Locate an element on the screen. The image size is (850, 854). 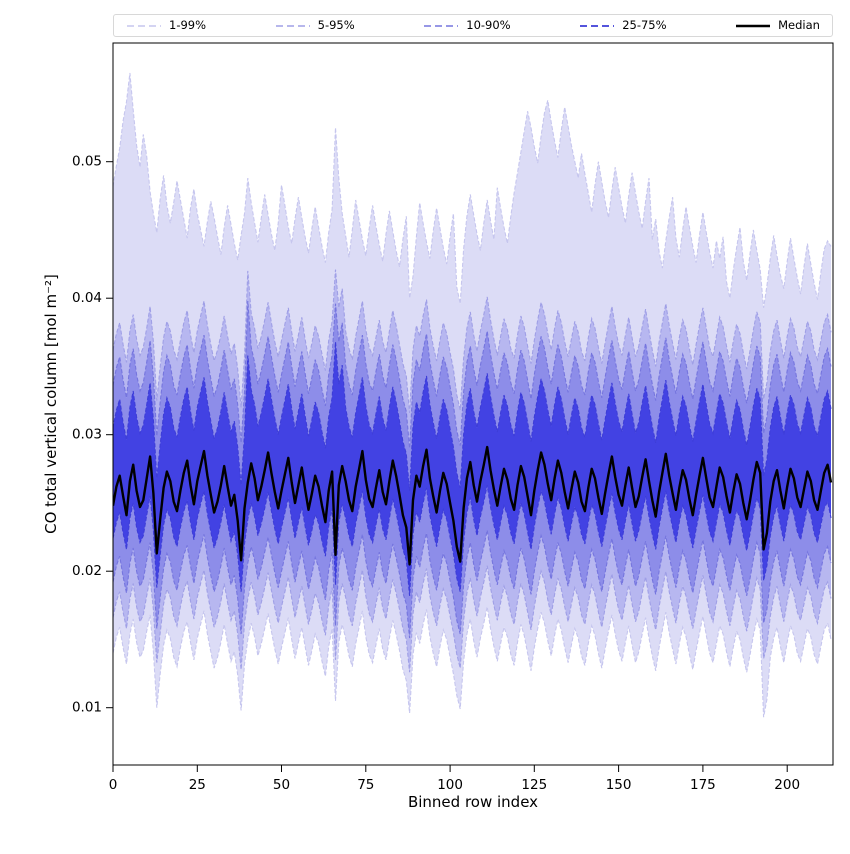
median-line is located at coordinates (473, 505).